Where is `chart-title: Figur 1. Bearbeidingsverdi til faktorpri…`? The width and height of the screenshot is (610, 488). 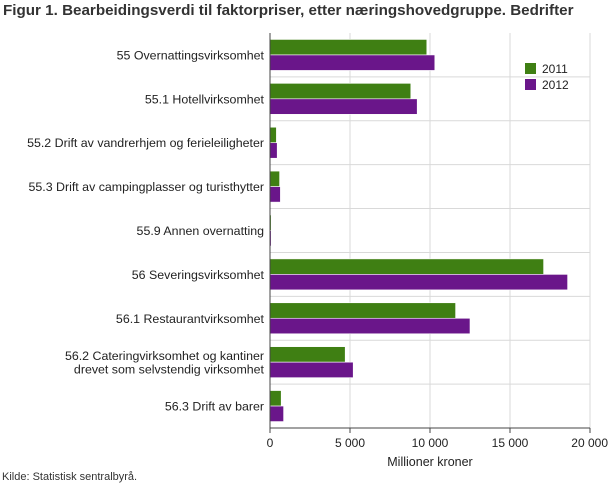 chart-title: Figur 1. Bearbeidingsverdi til faktorpri… is located at coordinates (288, 10).